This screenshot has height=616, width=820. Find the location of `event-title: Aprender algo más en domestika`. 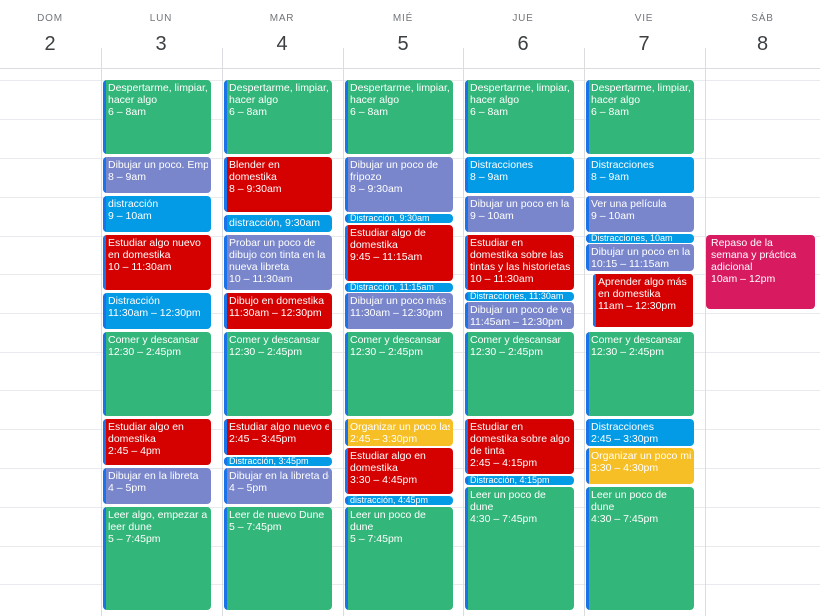

event-title: Aprender algo más en domestika is located at coordinates (642, 288).